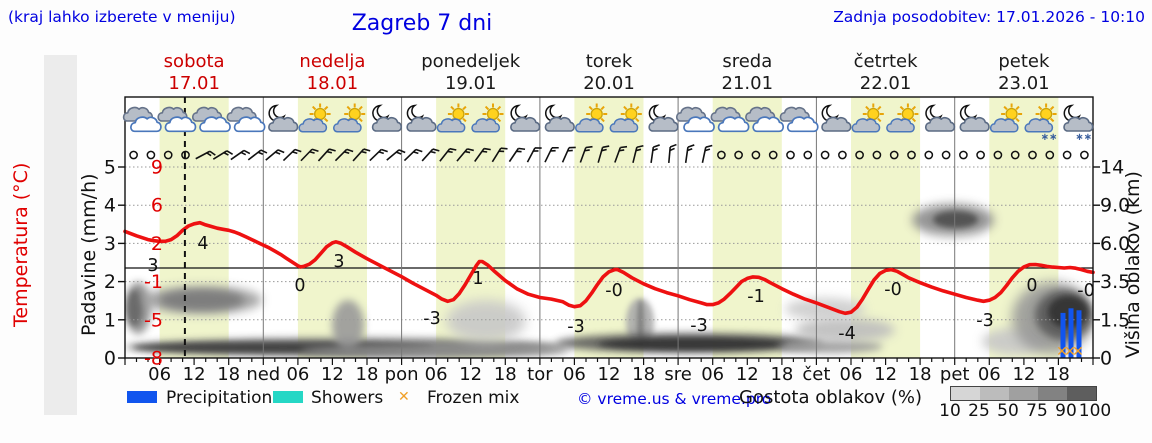  Describe the element at coordinates (1081, 393) in the screenshot. I see `colorbar-segment` at that location.